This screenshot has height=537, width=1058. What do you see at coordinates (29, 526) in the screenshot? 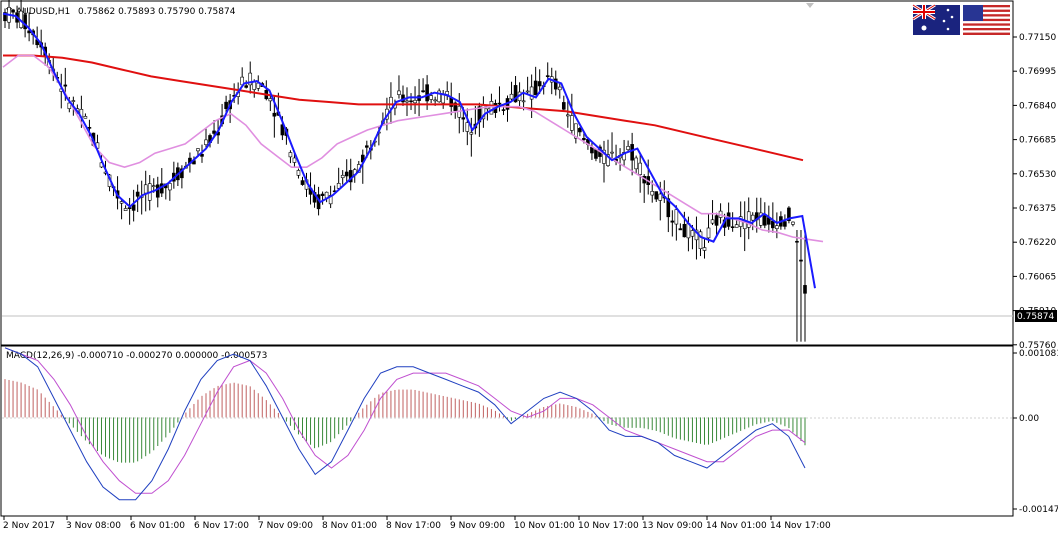
I see `time-axis-label: 2 Nov 2017` at bounding box center [29, 526].